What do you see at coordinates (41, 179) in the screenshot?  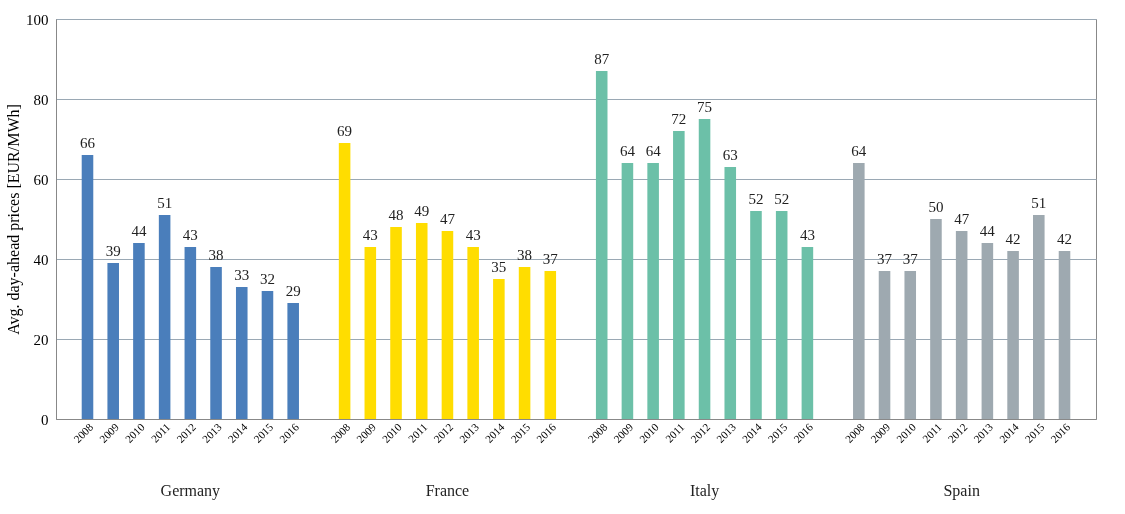 I see `y-tick-label: 60` at bounding box center [41, 179].